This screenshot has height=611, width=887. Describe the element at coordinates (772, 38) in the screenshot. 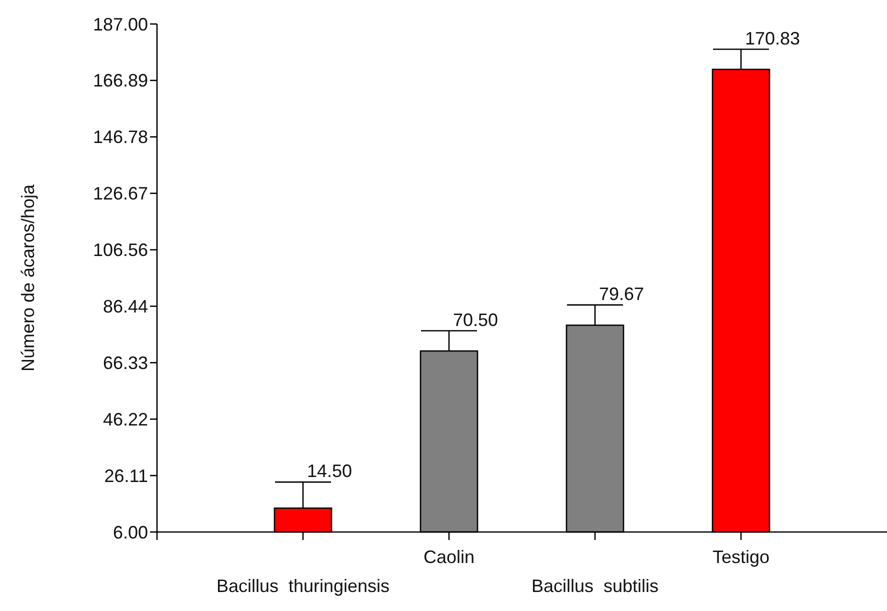

I see `data-label: 170.83` at that location.